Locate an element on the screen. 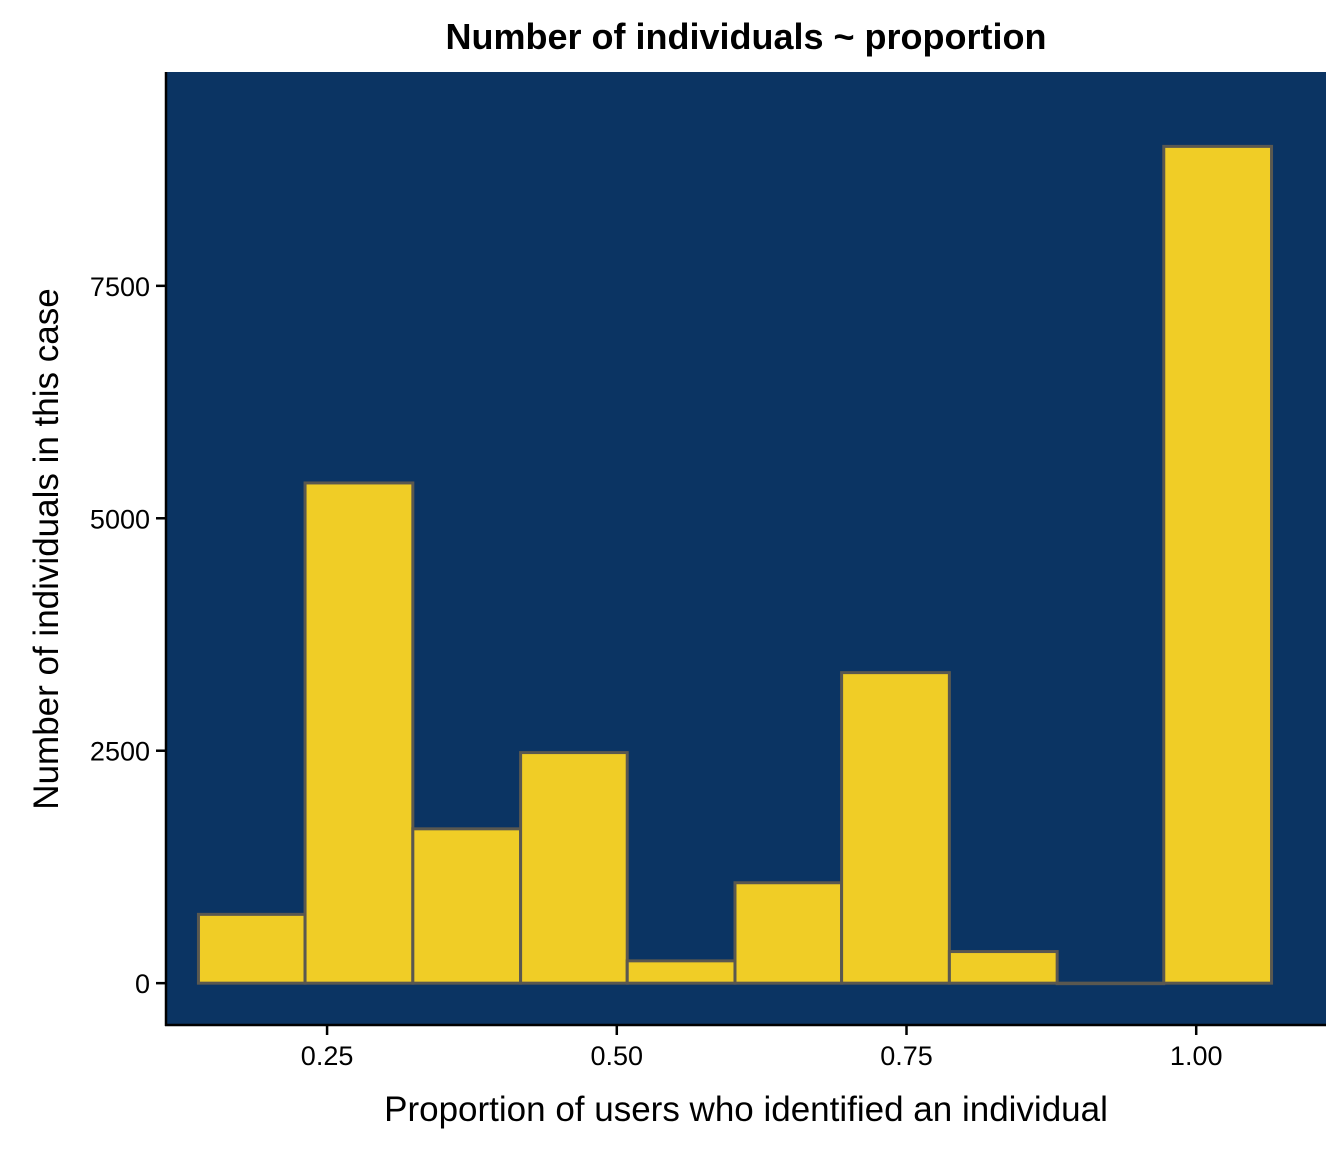 The width and height of the screenshot is (1344, 1152). chart-title: Number of individuals ~ proportion is located at coordinates (745, 36).